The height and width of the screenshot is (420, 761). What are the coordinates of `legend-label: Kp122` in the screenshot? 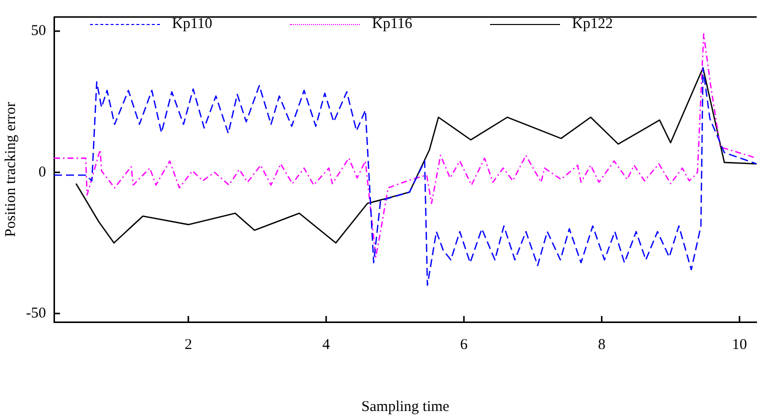 It's located at (592, 24).